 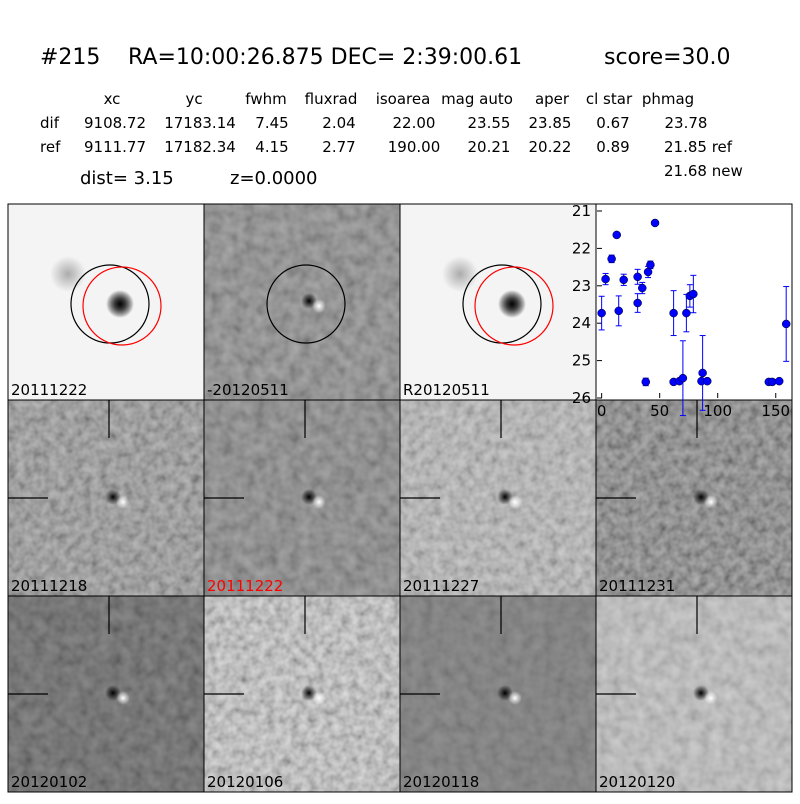 I want to click on cell: 4.15, so click(x=271, y=147).